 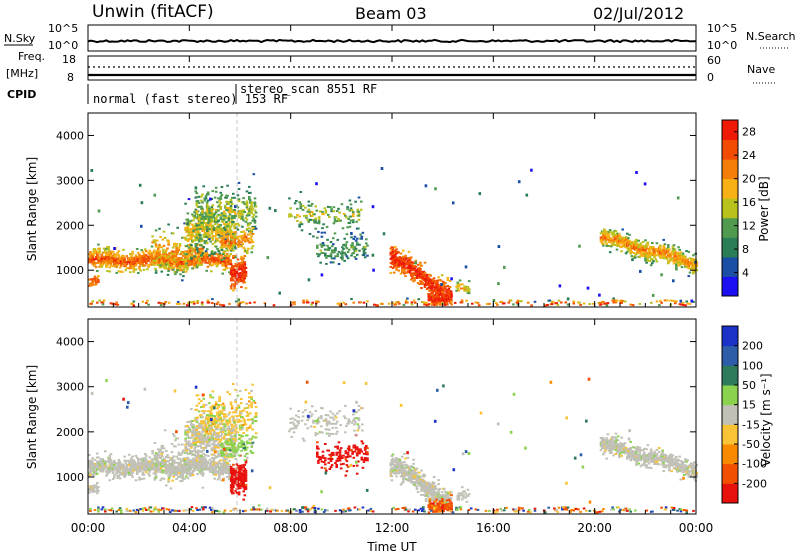 What do you see at coordinates (714, 60) in the screenshot?
I see `nave-tick-top: 60` at bounding box center [714, 60].